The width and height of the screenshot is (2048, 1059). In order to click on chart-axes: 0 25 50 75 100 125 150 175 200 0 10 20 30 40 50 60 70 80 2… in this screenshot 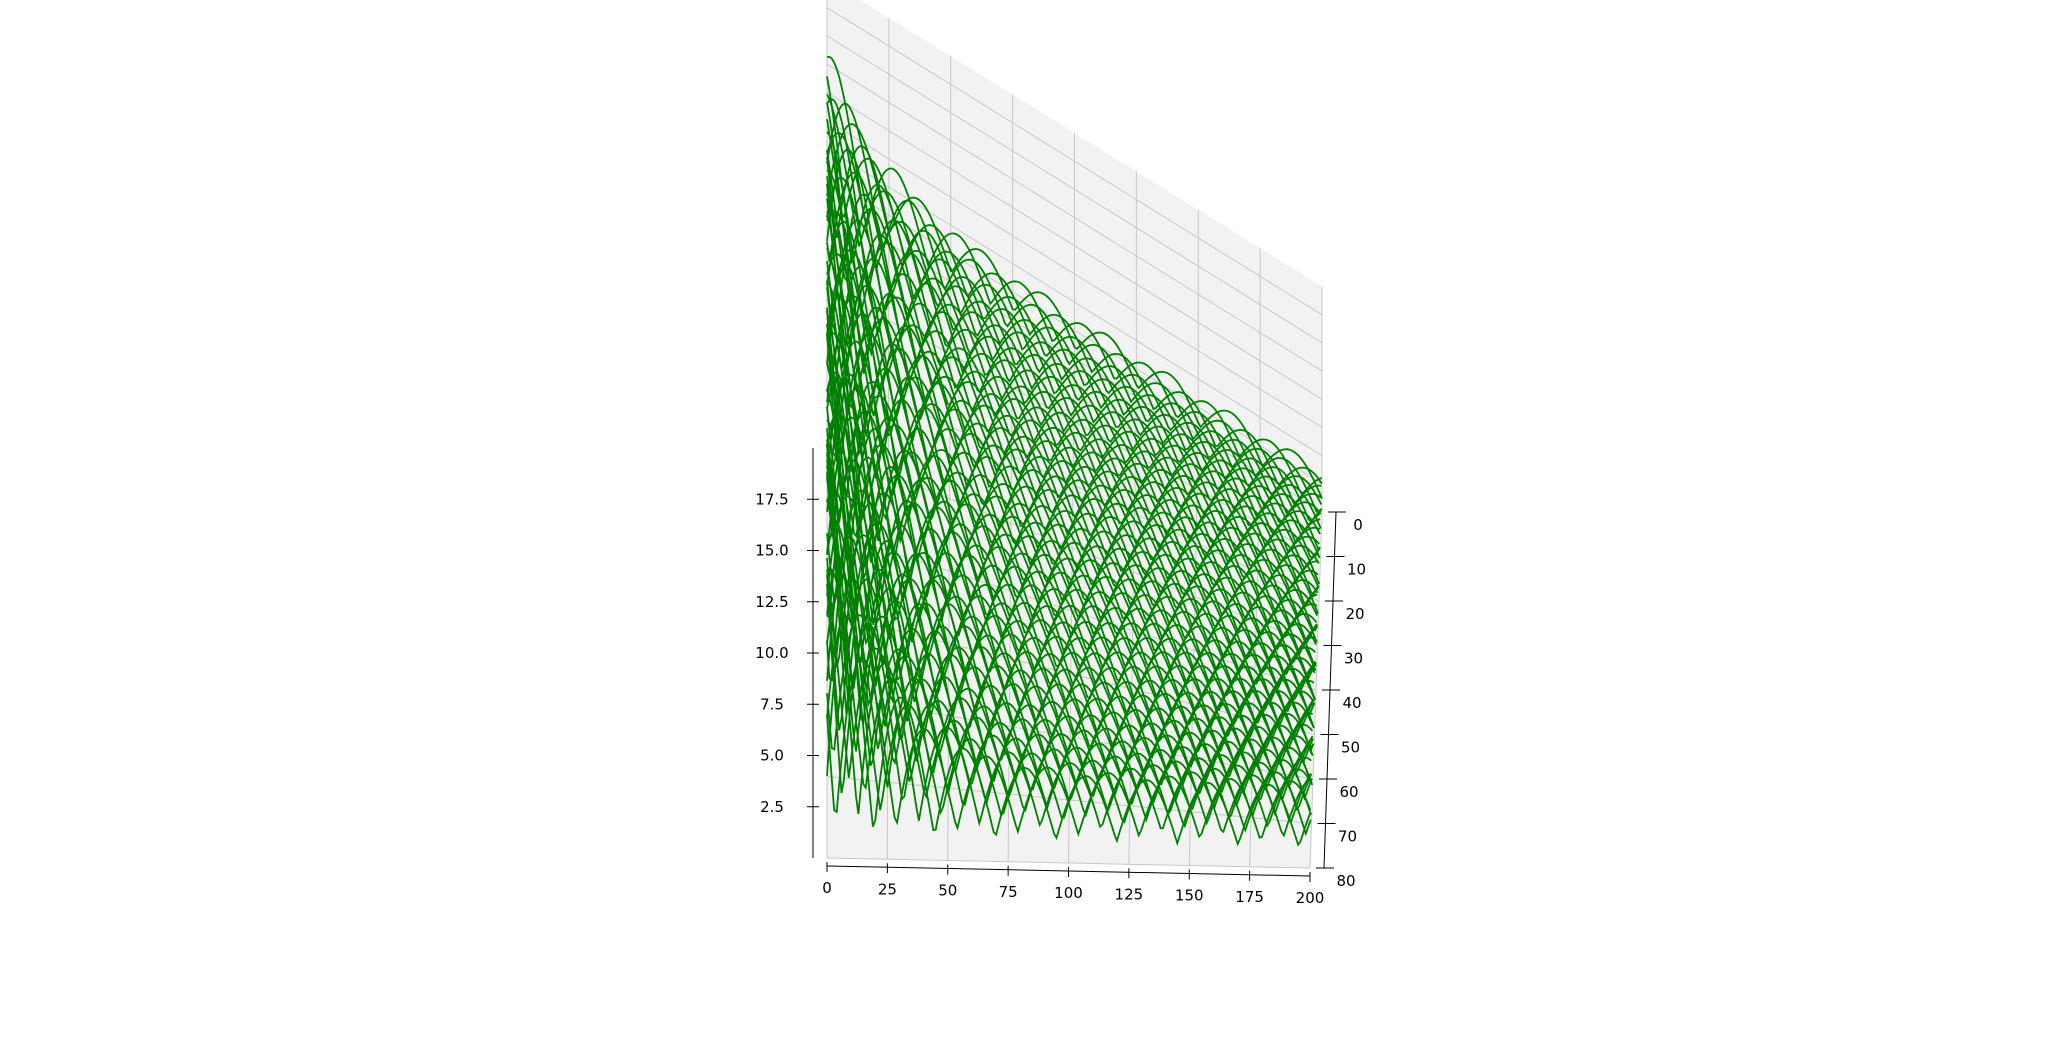, I will do `click(1060, 677)`.